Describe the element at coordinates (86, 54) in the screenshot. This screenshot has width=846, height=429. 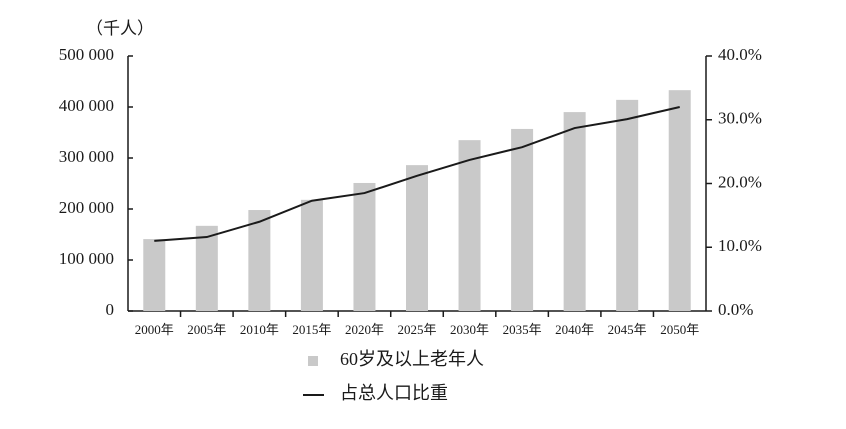
I see `y-tick-label: 500 000` at that location.